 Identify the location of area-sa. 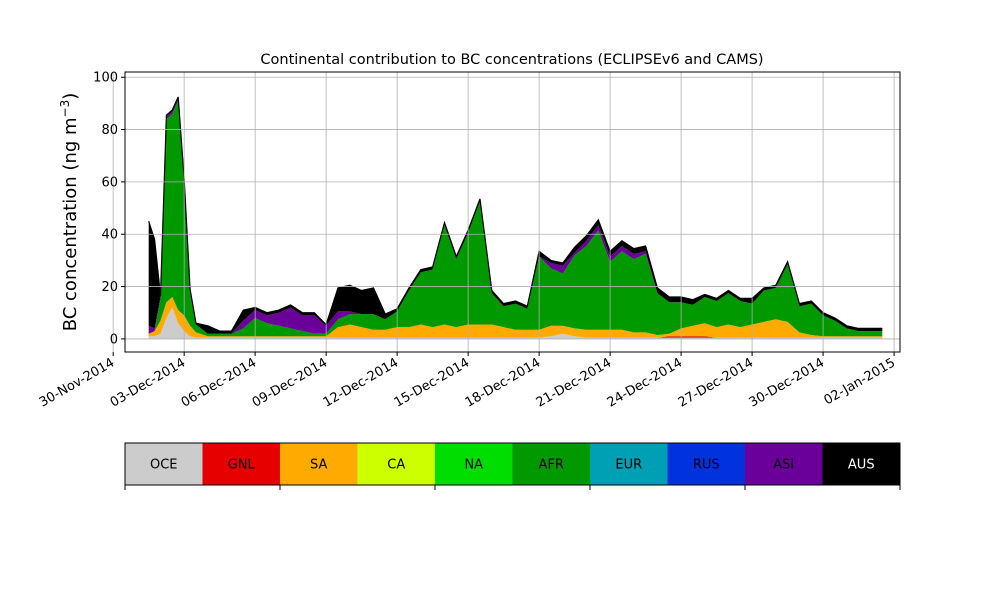
(515, 317).